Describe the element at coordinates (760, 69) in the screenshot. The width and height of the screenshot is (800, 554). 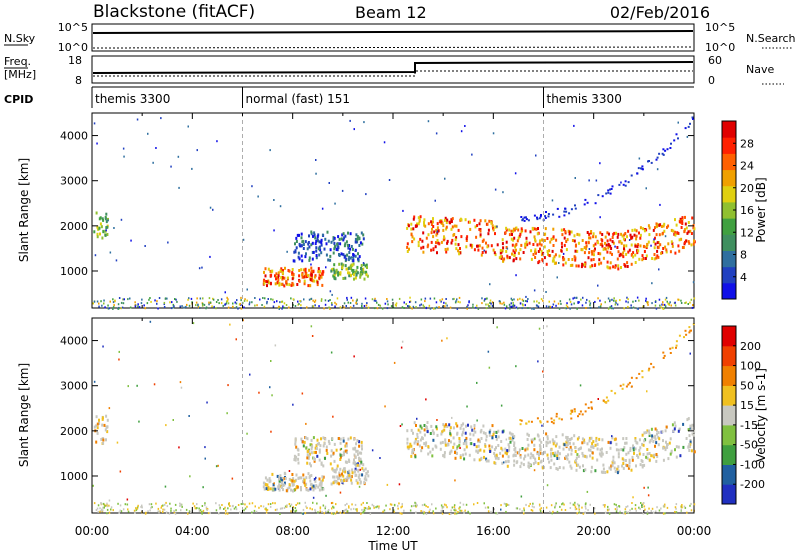
I see `nave-label: Nave` at that location.